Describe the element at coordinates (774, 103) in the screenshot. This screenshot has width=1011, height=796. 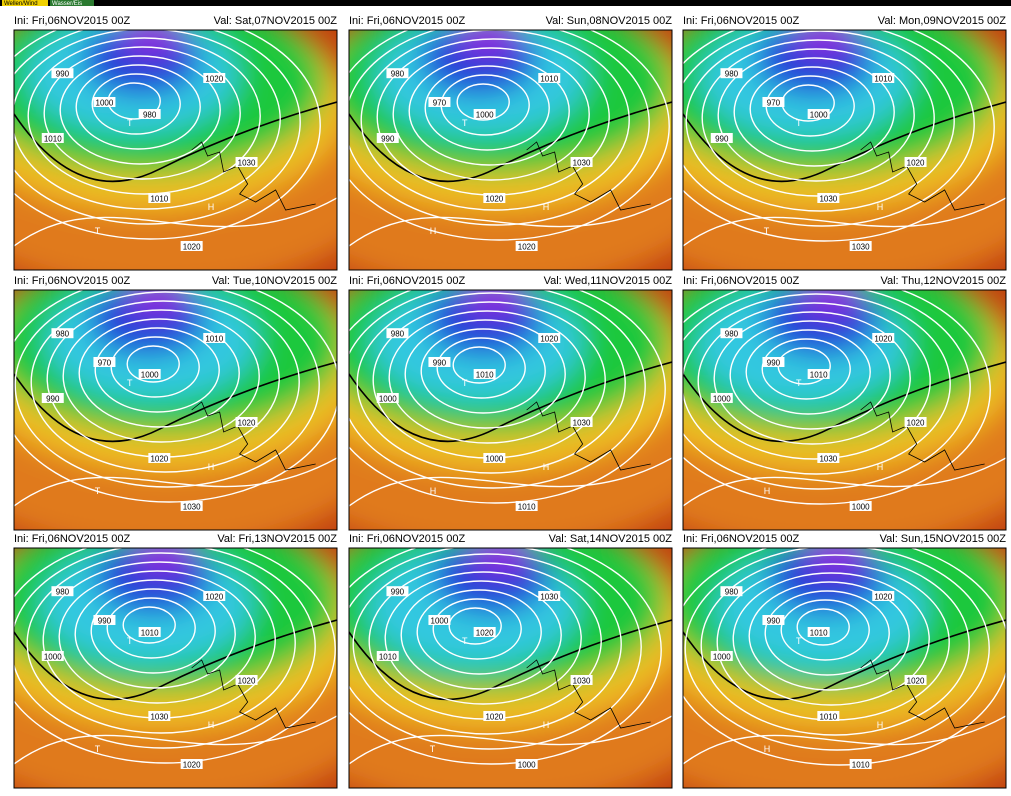
I see `isobar-label: 970` at that location.